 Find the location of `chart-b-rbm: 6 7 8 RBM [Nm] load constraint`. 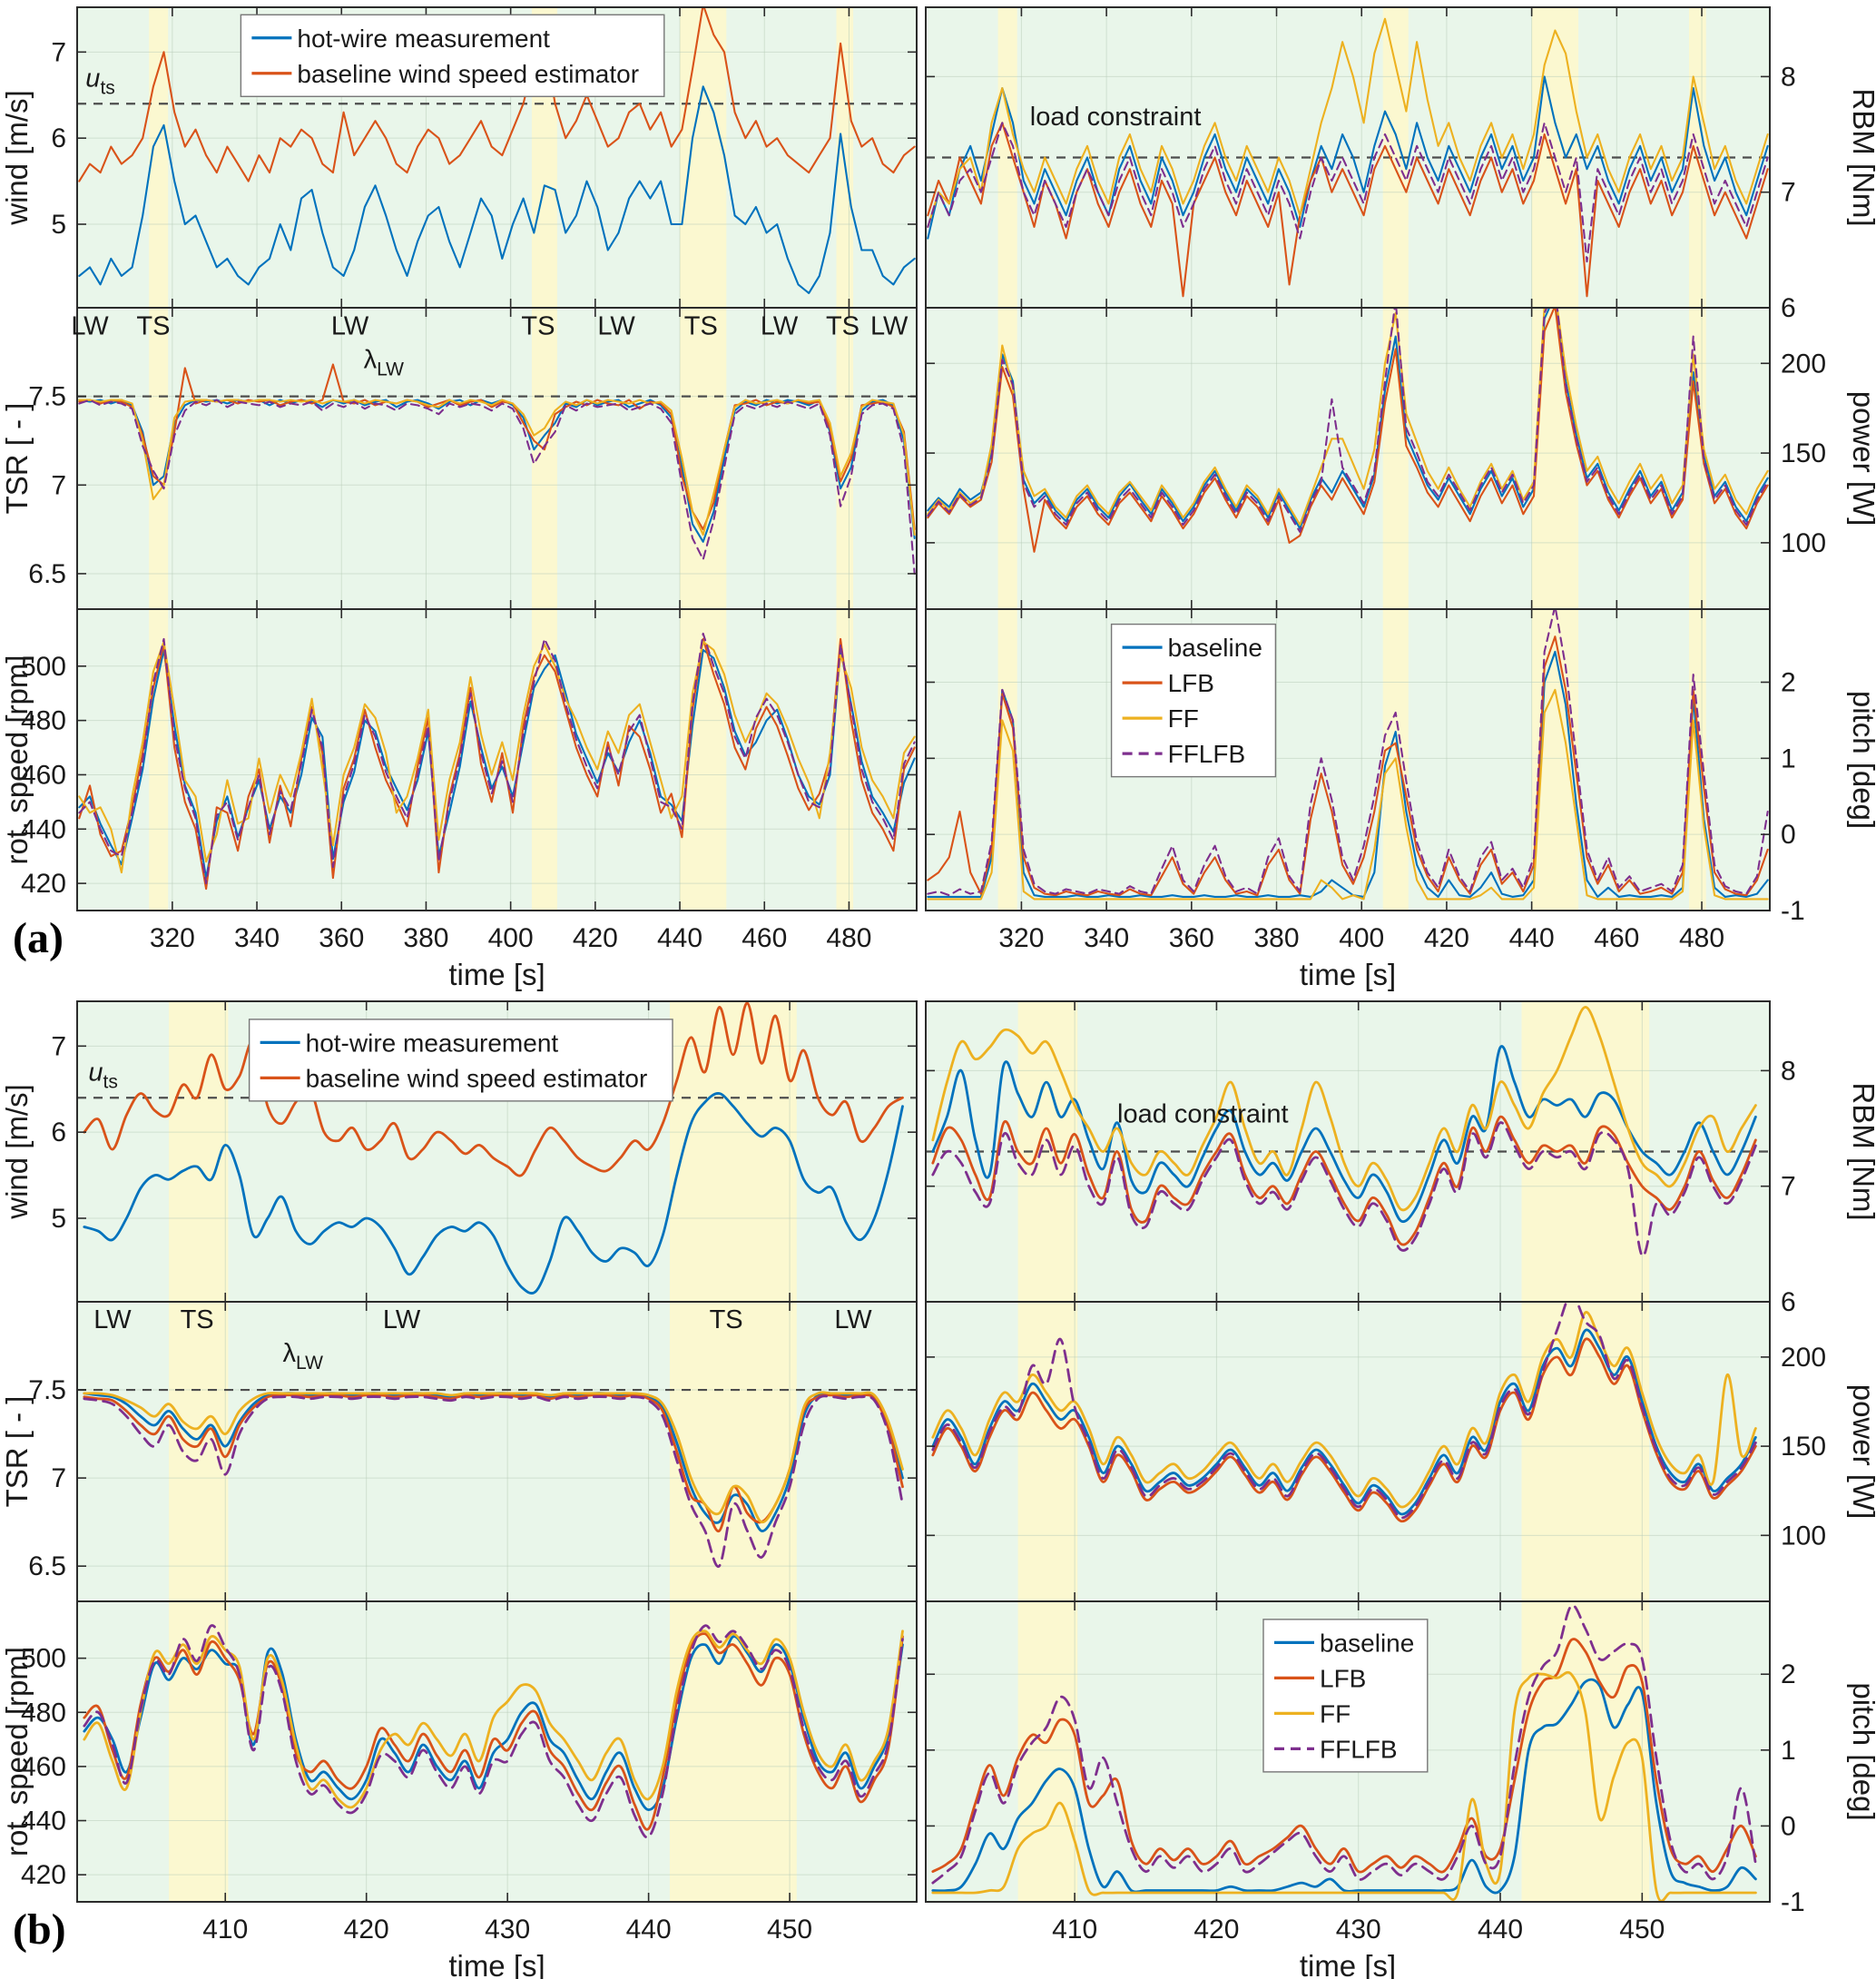

chart-b-rbm: 6 7 8 RBM [Nm] load constraint is located at coordinates (1401, 1159).